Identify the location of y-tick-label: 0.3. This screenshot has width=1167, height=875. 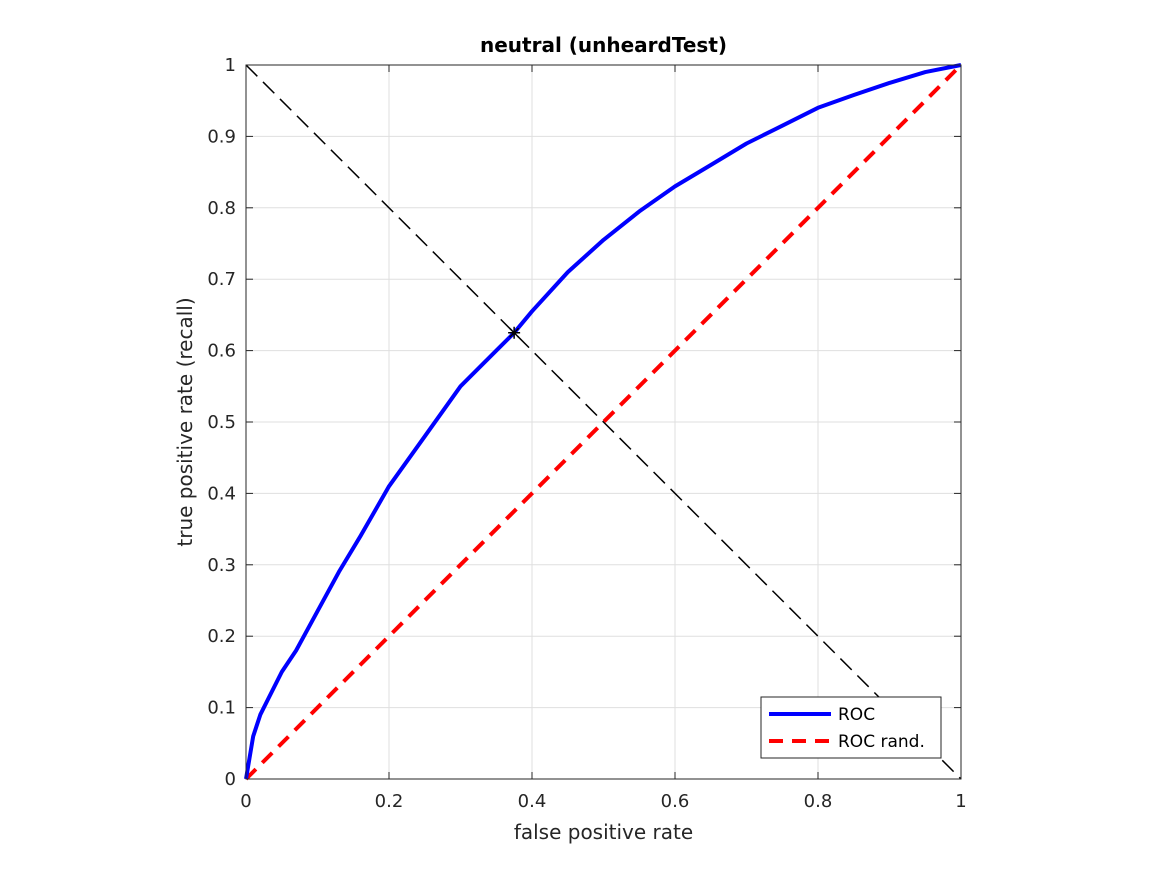
(221, 565).